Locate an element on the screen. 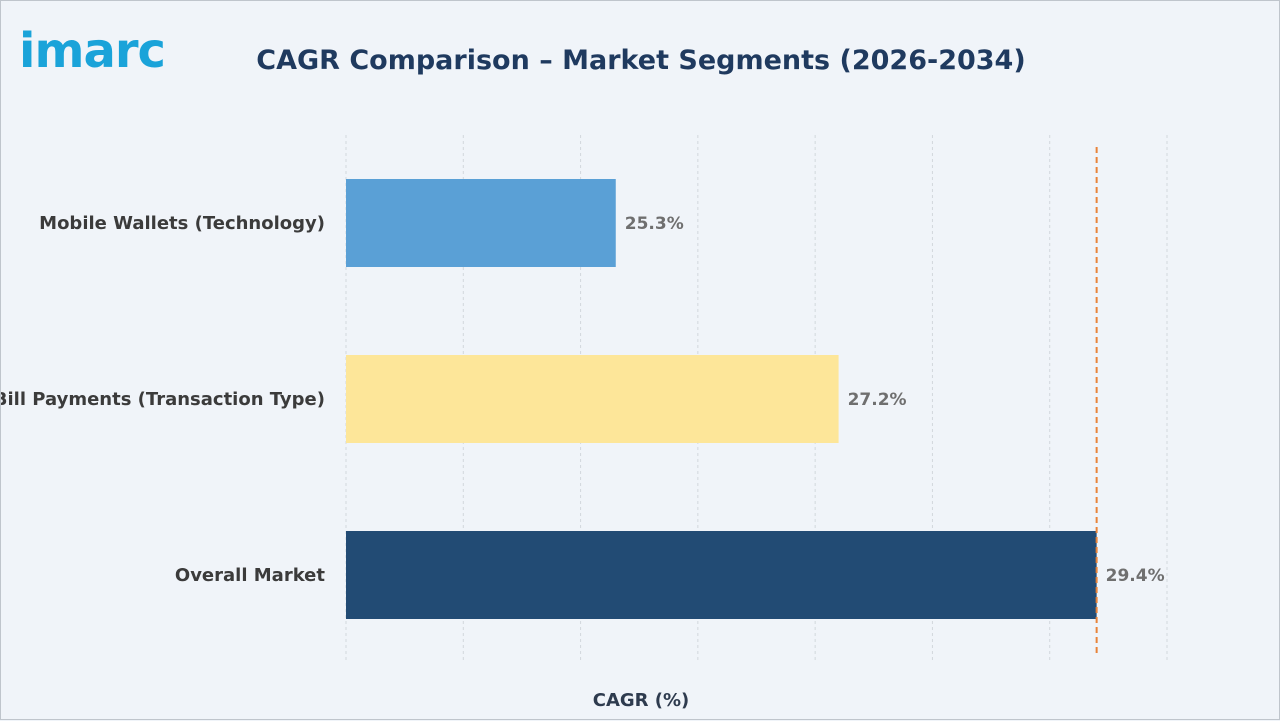  category-label: Bill Payments (Transaction Type) is located at coordinates (163, 399).